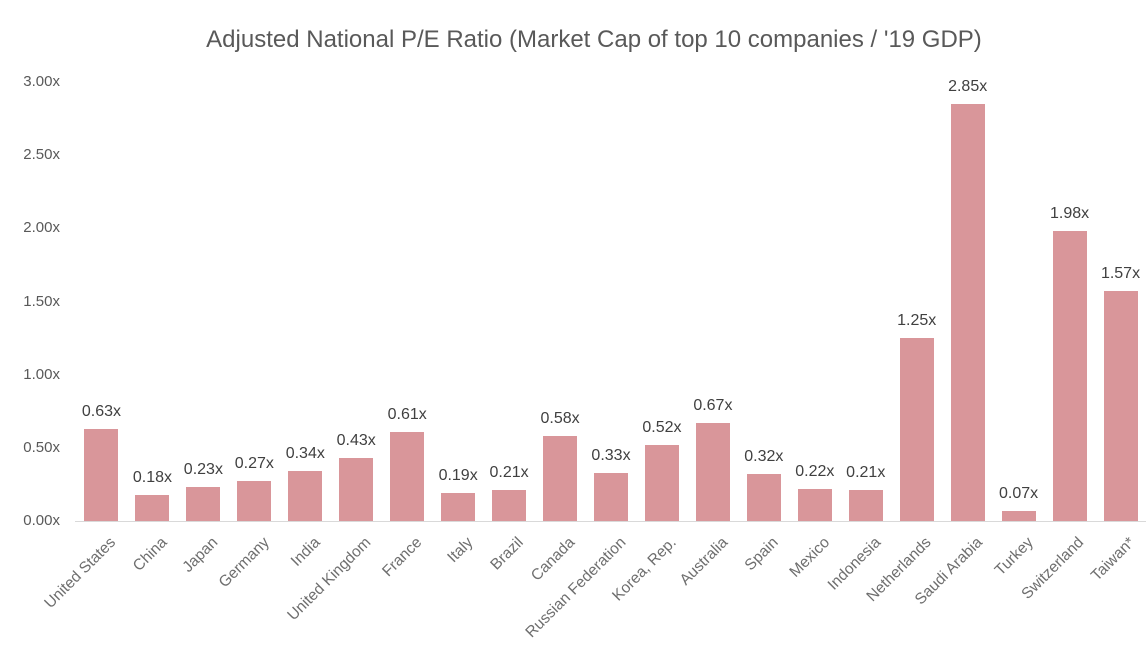 This screenshot has height=658, width=1148. I want to click on bar-value-label: 0.63x, so click(101, 411).